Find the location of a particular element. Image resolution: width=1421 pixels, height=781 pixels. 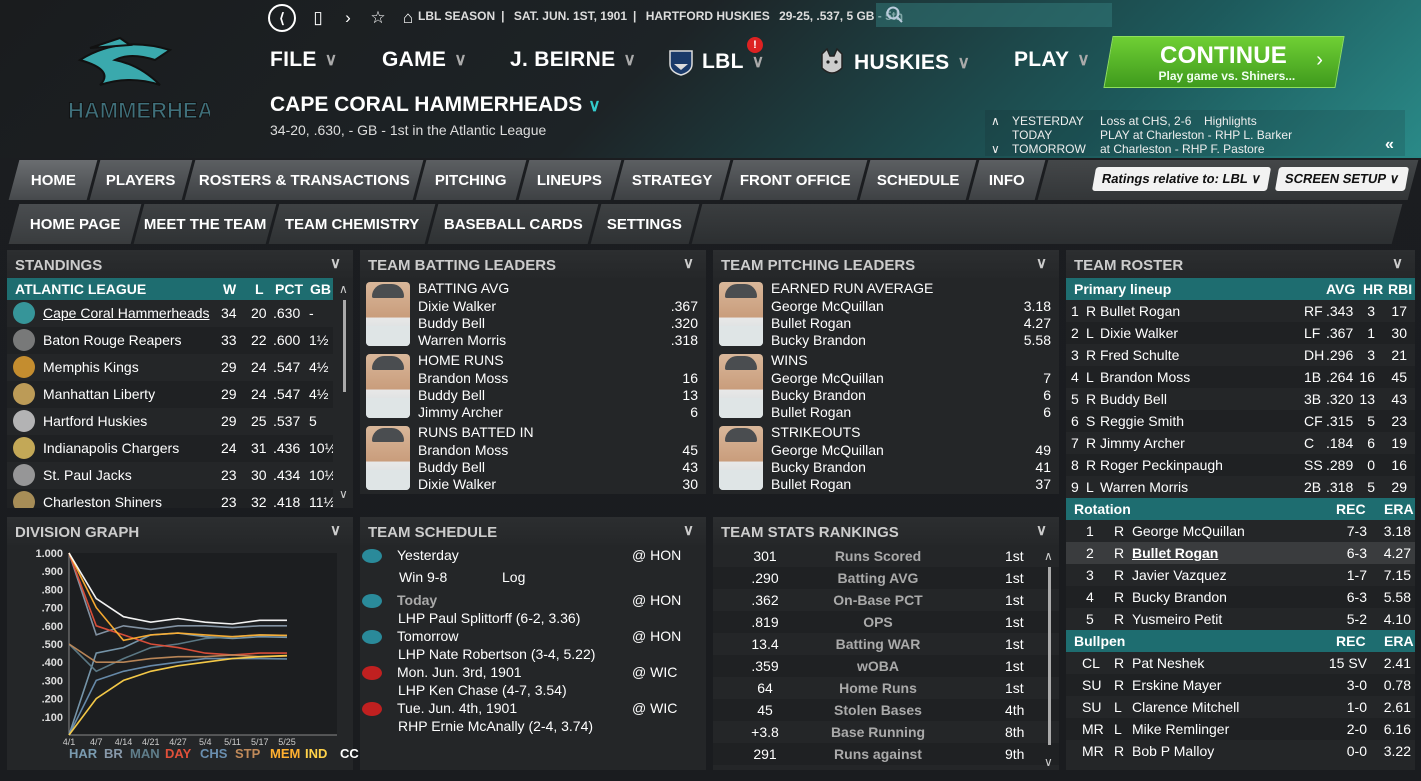

bullpen-player-name: Clarence Mitchell is located at coordinates (1186, 707).